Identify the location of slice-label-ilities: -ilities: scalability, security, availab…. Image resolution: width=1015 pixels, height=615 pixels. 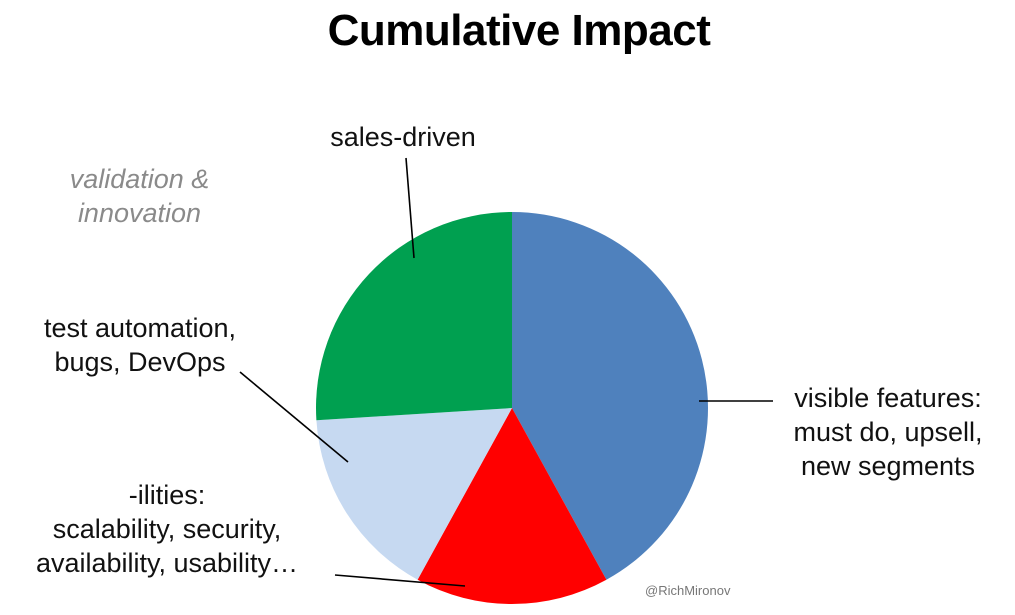
(167, 529).